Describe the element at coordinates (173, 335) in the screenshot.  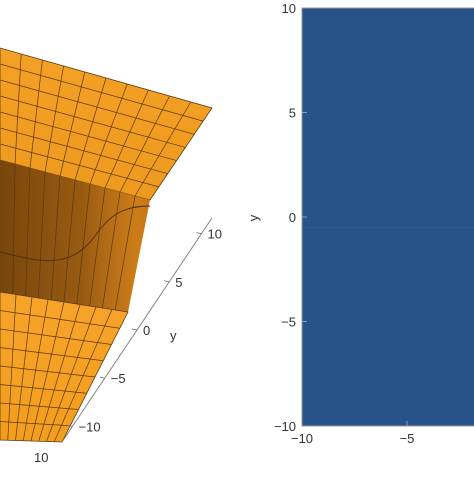
I see `surface-y-axis-label: y` at that location.